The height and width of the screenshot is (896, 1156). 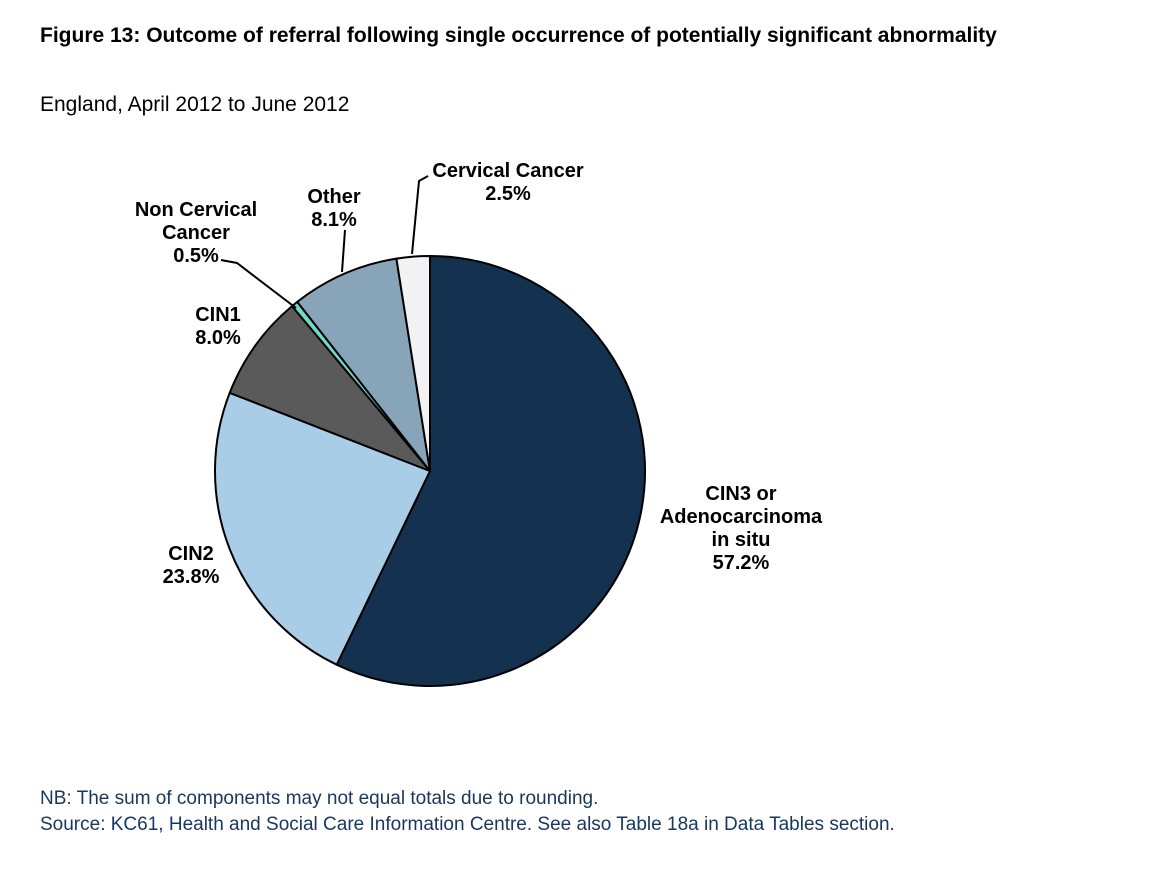 What do you see at coordinates (508, 194) in the screenshot?
I see `slice-label-line: 2.5%` at bounding box center [508, 194].